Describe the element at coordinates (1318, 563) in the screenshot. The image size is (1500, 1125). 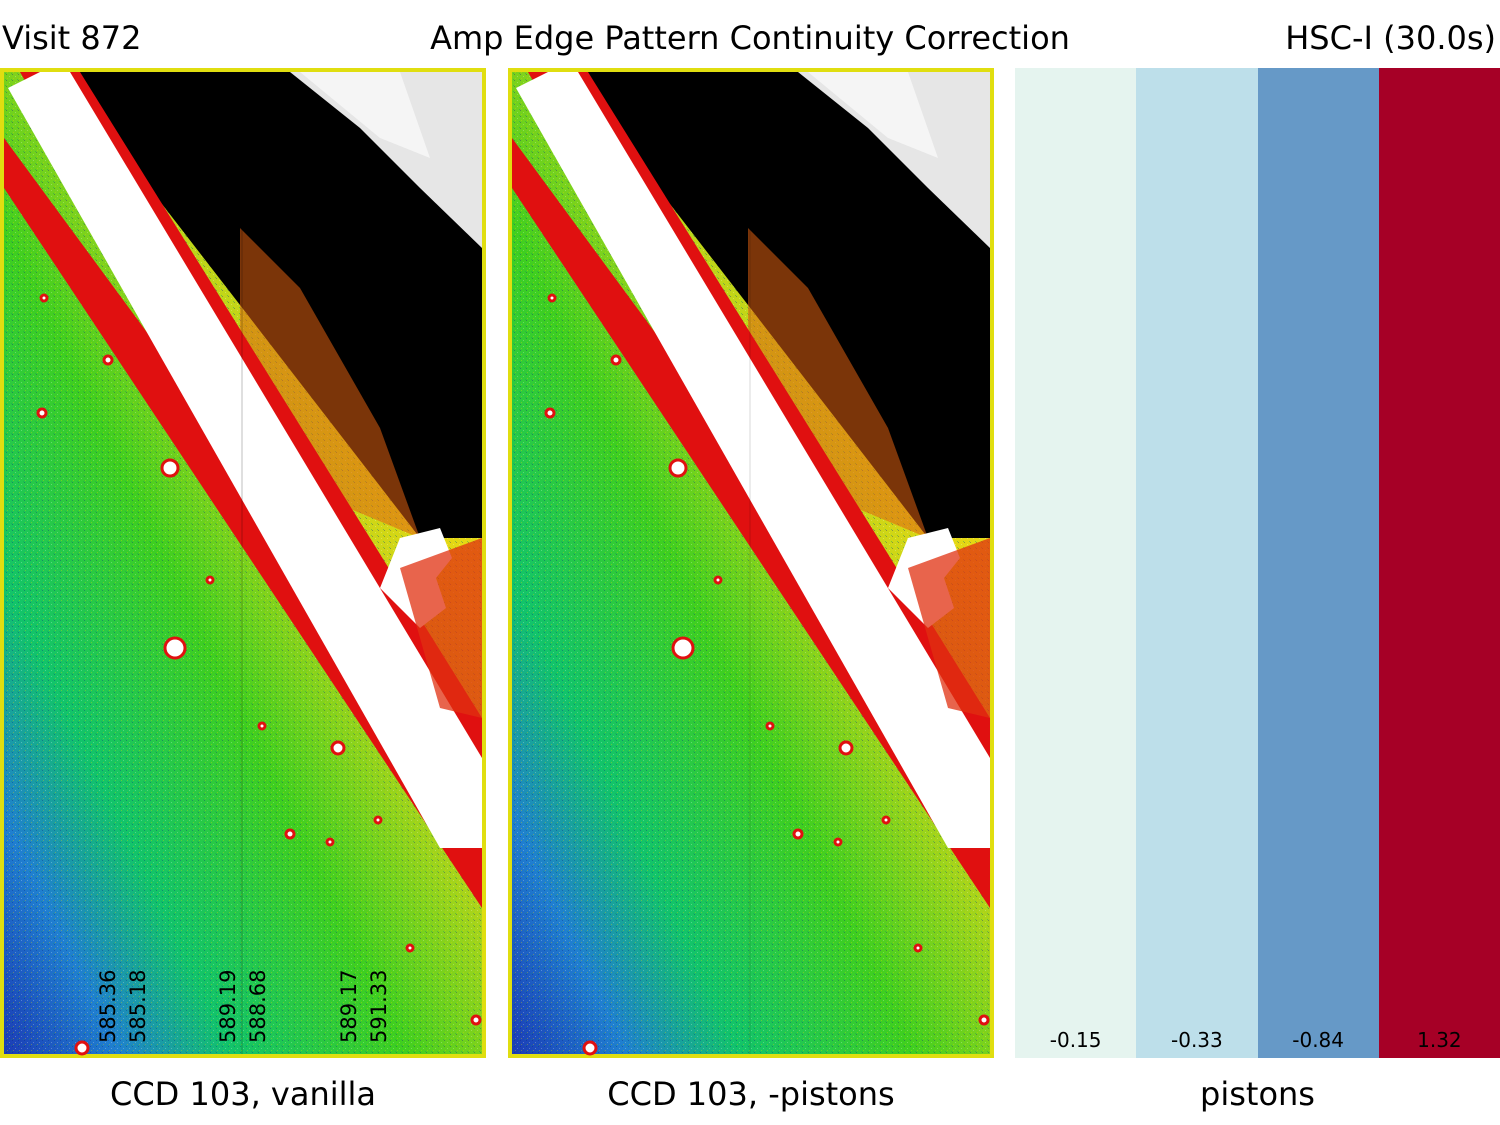
I see `piston-column: -0.84` at that location.